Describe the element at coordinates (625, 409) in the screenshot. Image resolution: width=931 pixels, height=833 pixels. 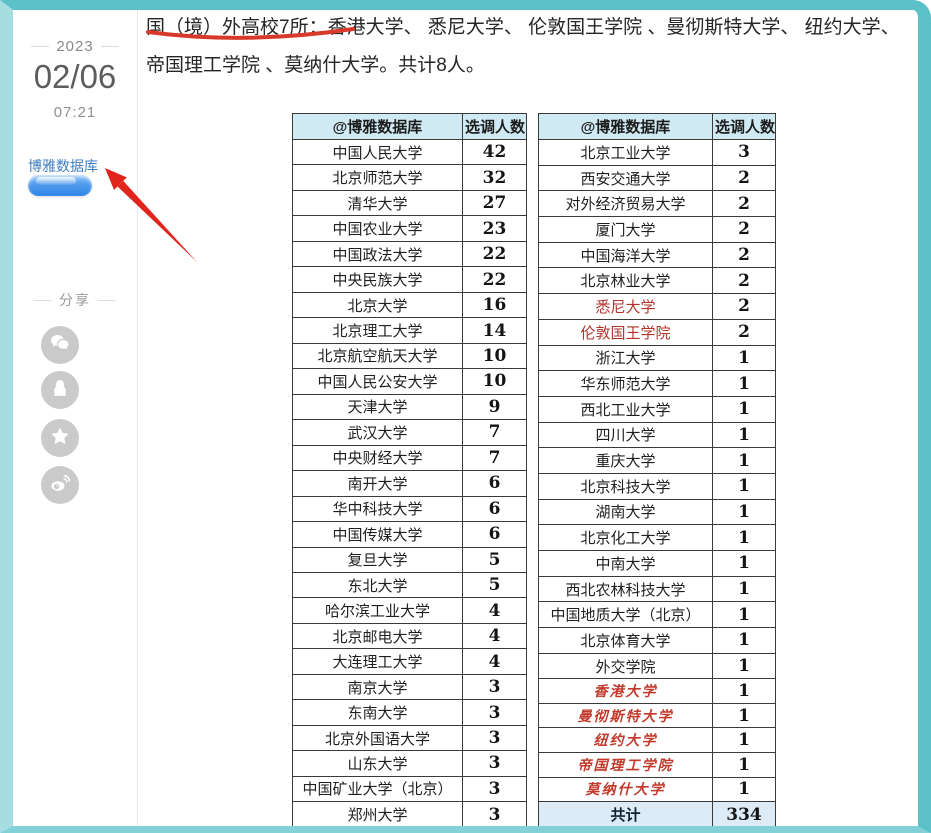
I see `university-name-cell: 西北工业大学` at that location.